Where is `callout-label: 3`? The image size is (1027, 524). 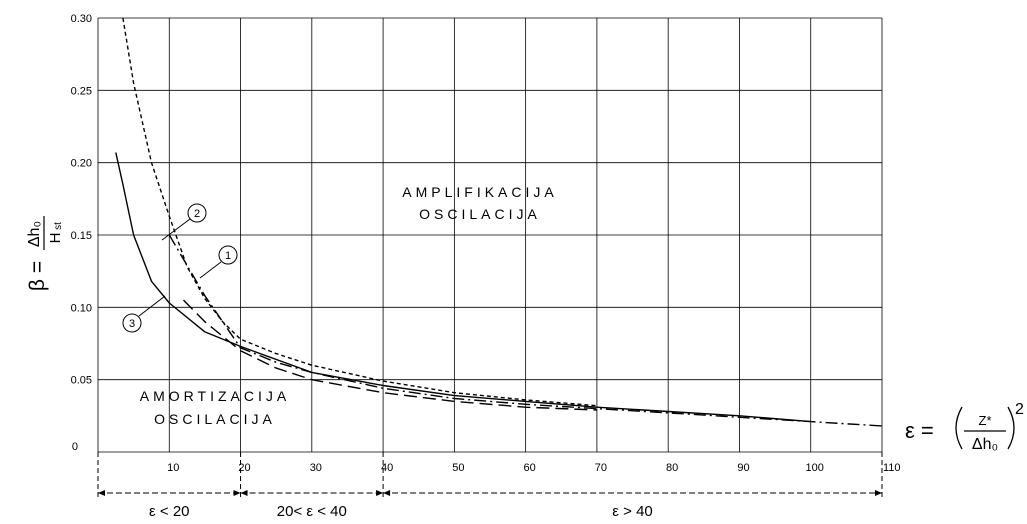 callout-label: 3 is located at coordinates (132, 324).